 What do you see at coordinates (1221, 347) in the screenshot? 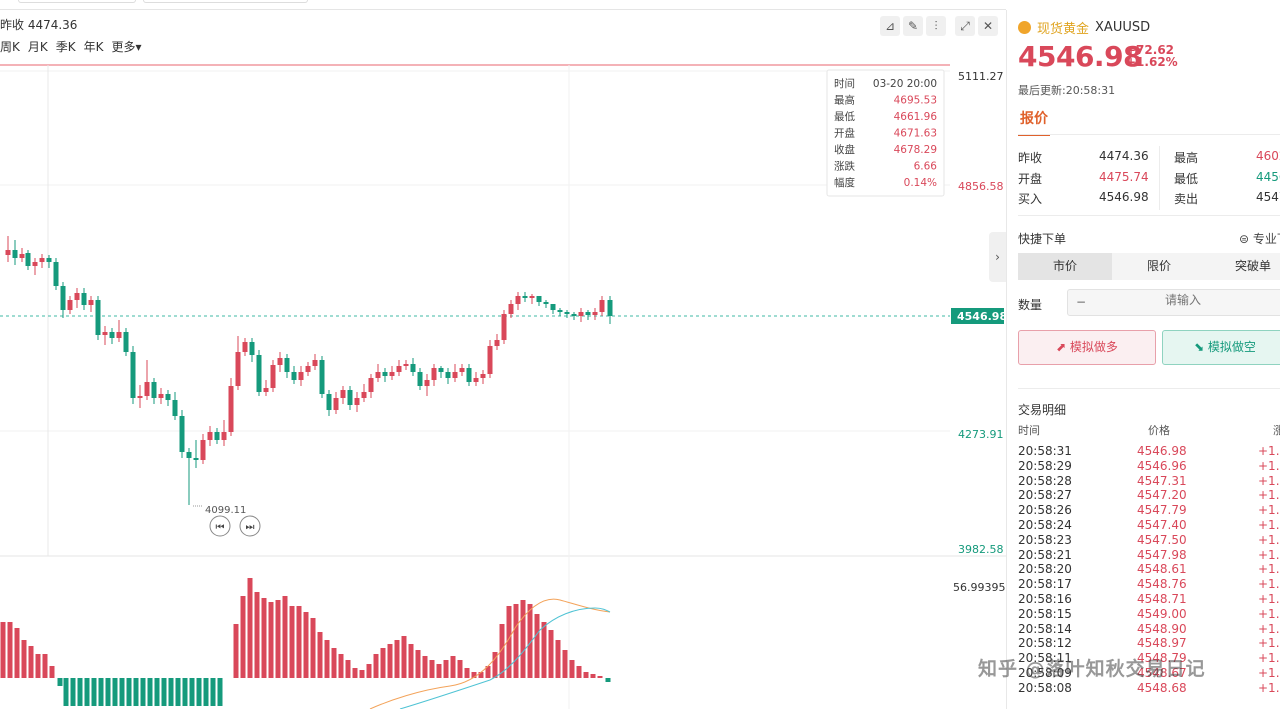
I see `short-button: ⬊ 模拟做空` at bounding box center [1221, 347].